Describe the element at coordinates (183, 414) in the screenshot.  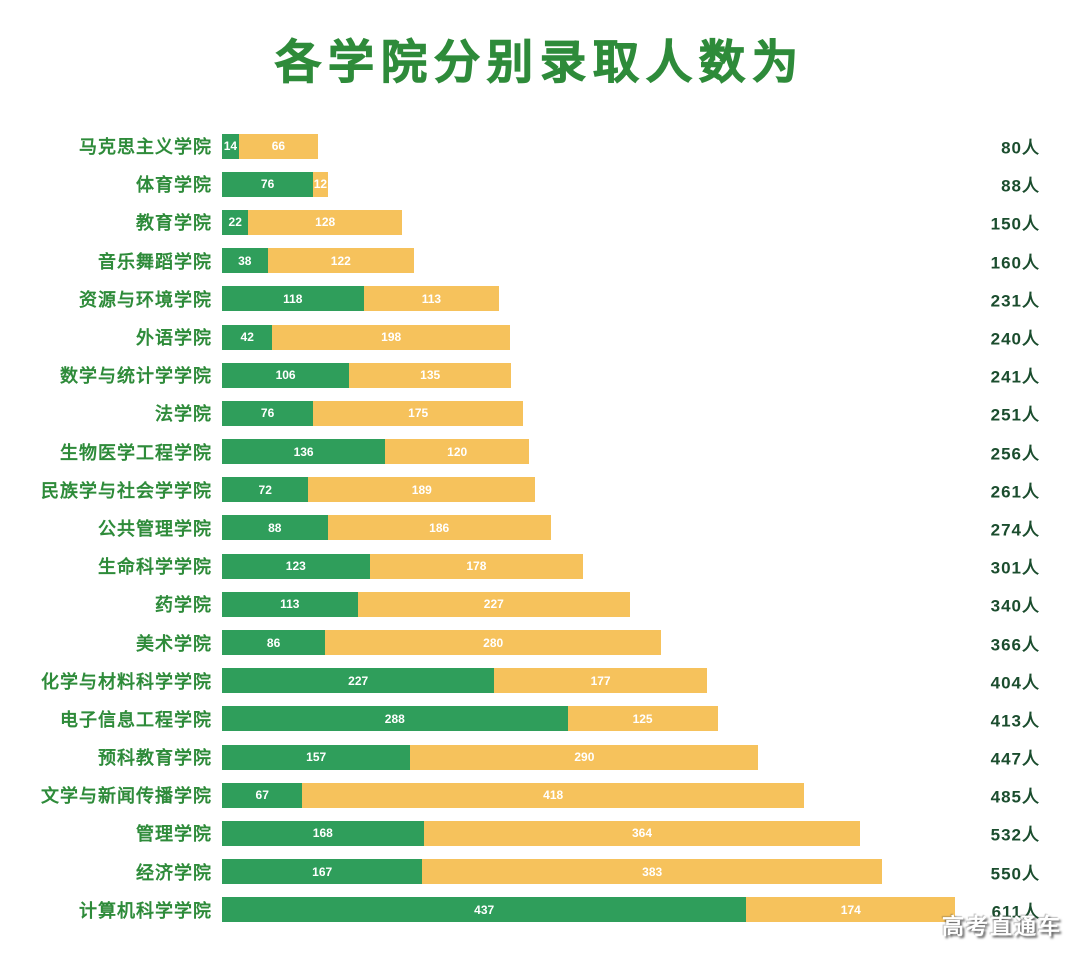
I see `college-label: 法学院` at that location.